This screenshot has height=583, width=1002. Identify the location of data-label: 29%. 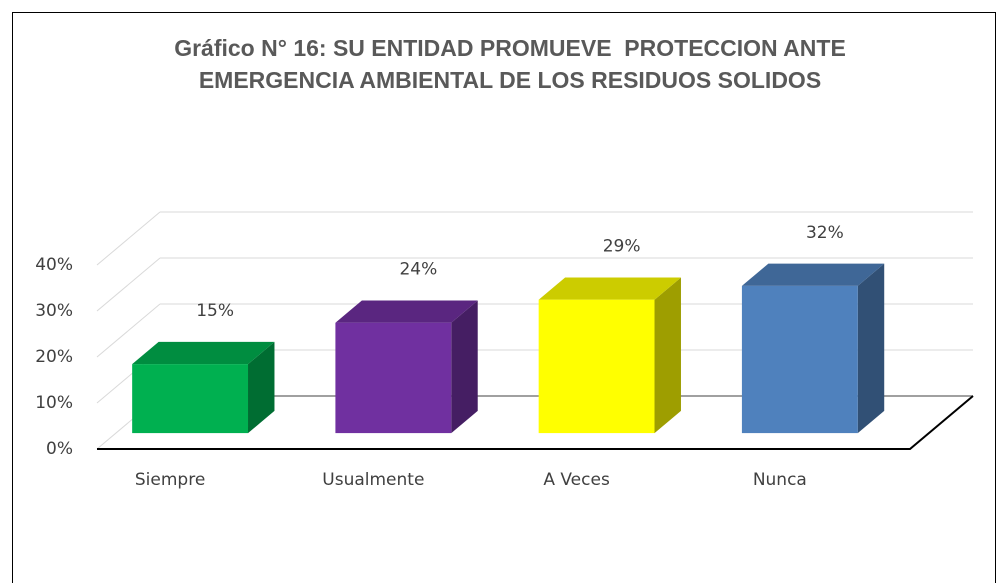
(622, 247).